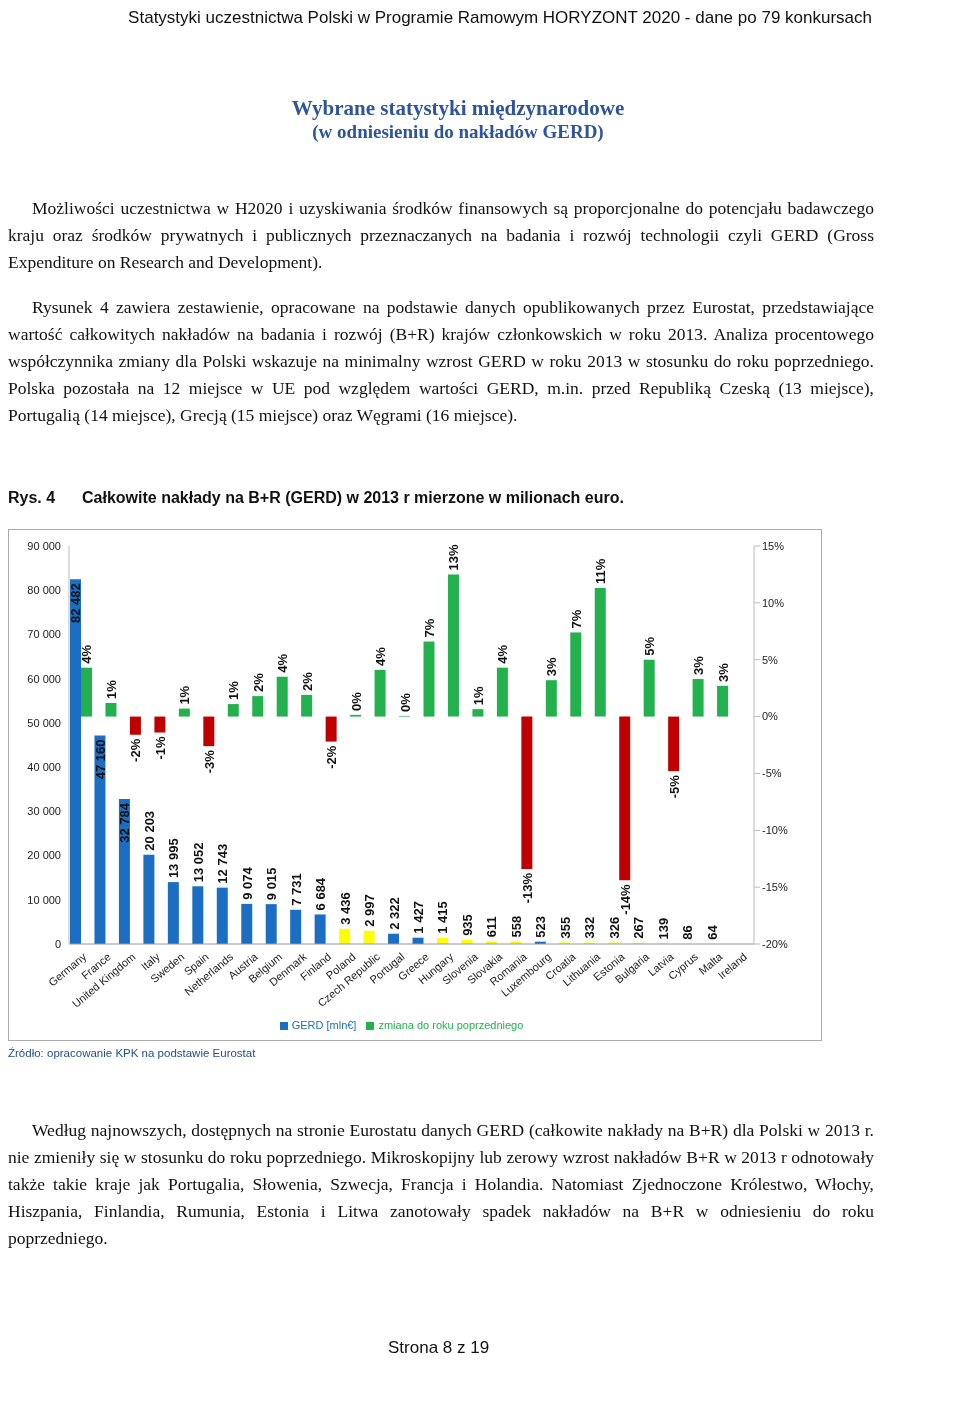 The image size is (960, 1412). What do you see at coordinates (451, 1025) in the screenshot?
I see `legend-label: zmiana do roku poprzedniego` at bounding box center [451, 1025].